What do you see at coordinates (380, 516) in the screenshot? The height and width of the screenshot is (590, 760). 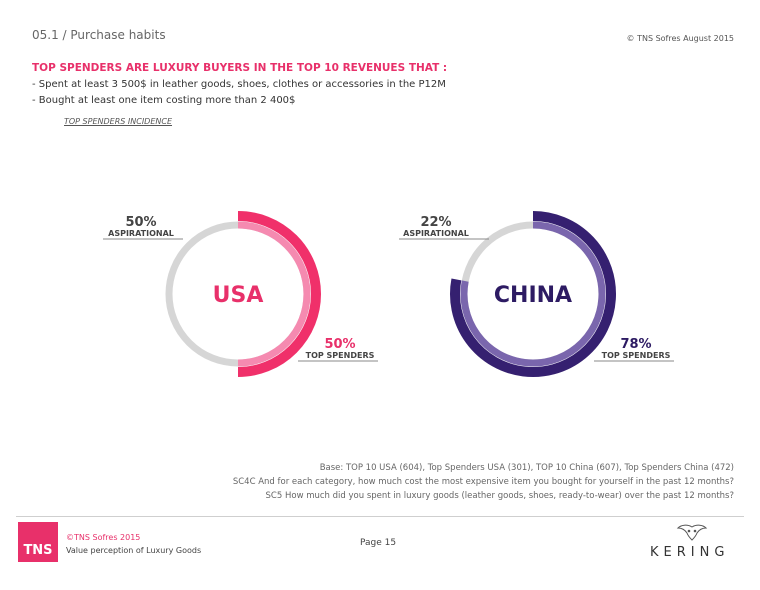 I see `footer-divider` at bounding box center [380, 516].